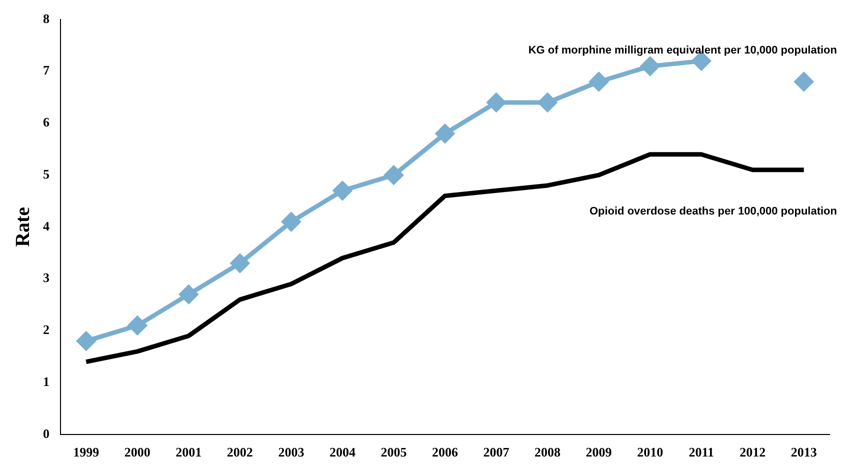 The image size is (849, 472). Describe the element at coordinates (46, 278) in the screenshot. I see `y-tick-label: 3` at that location.